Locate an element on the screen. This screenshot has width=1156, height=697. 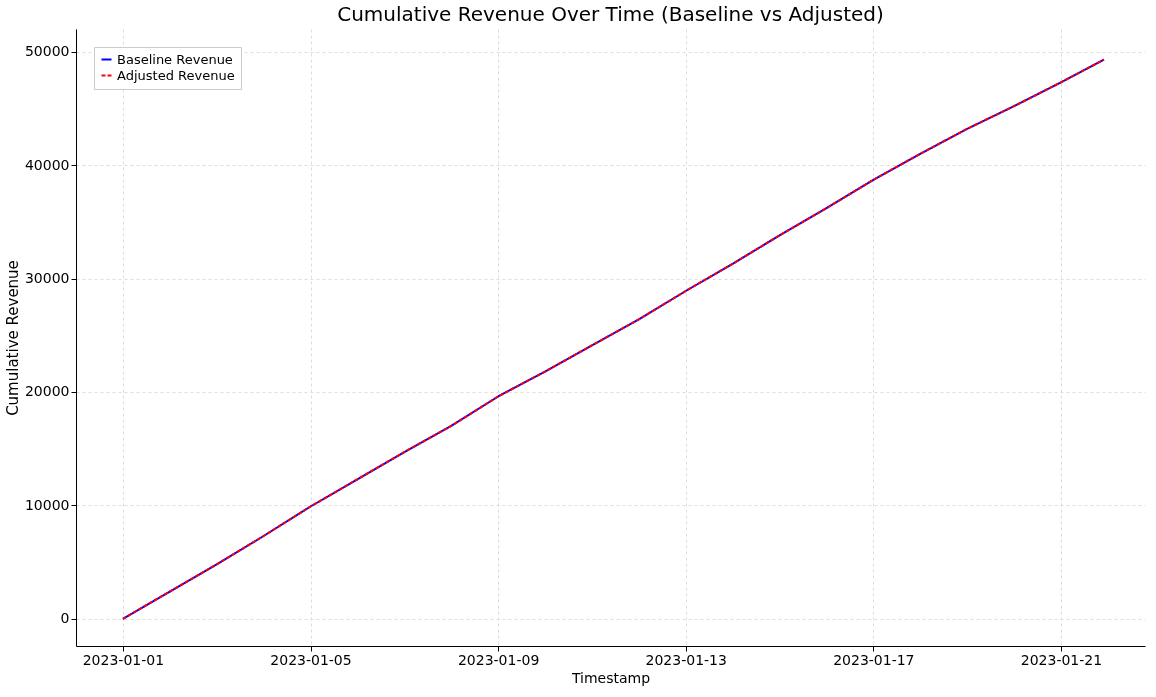
y-tick-label: 0 is located at coordinates (65, 618).